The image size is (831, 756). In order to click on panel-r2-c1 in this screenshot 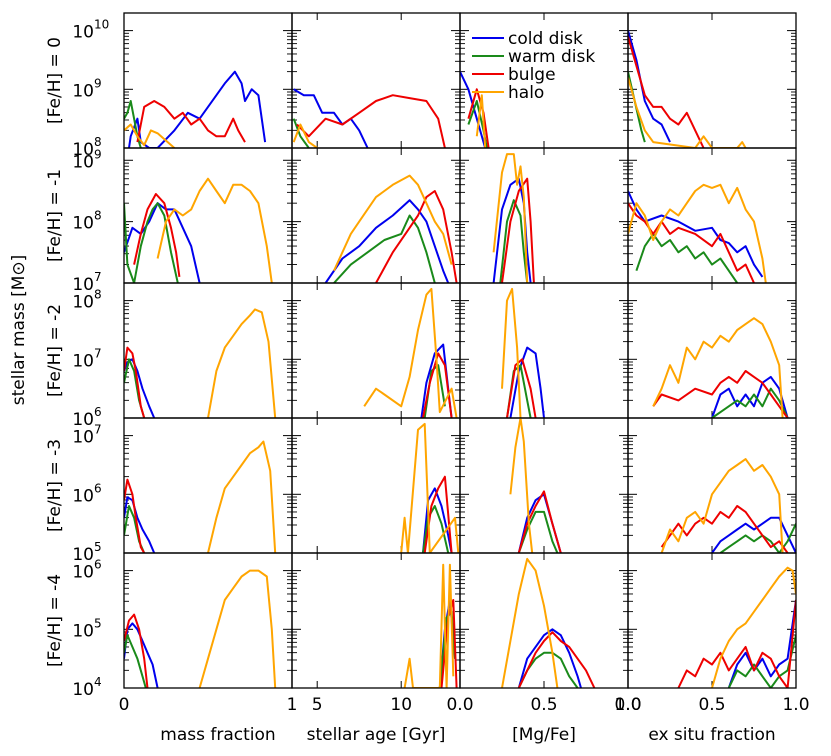, I will do `click(376, 350)`.